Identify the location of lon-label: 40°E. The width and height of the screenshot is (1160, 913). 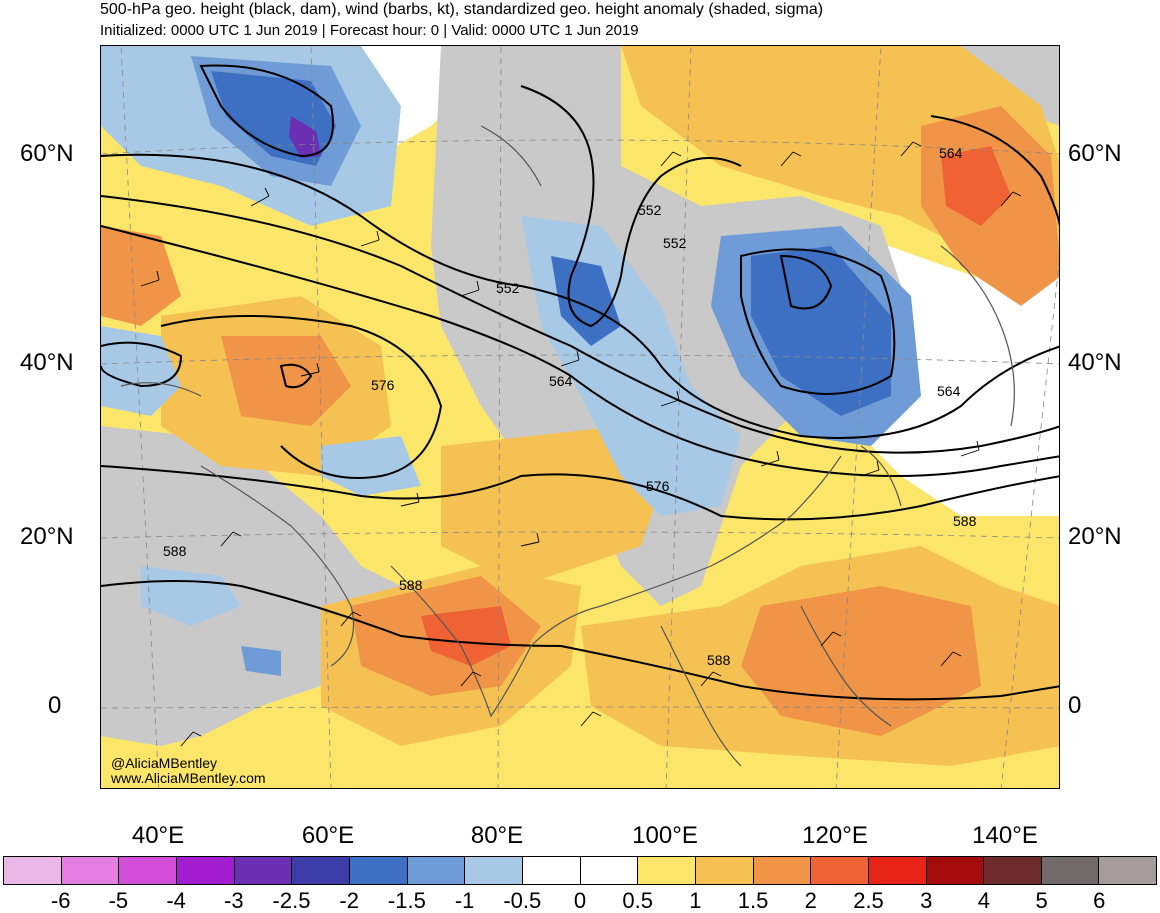
(158, 835).